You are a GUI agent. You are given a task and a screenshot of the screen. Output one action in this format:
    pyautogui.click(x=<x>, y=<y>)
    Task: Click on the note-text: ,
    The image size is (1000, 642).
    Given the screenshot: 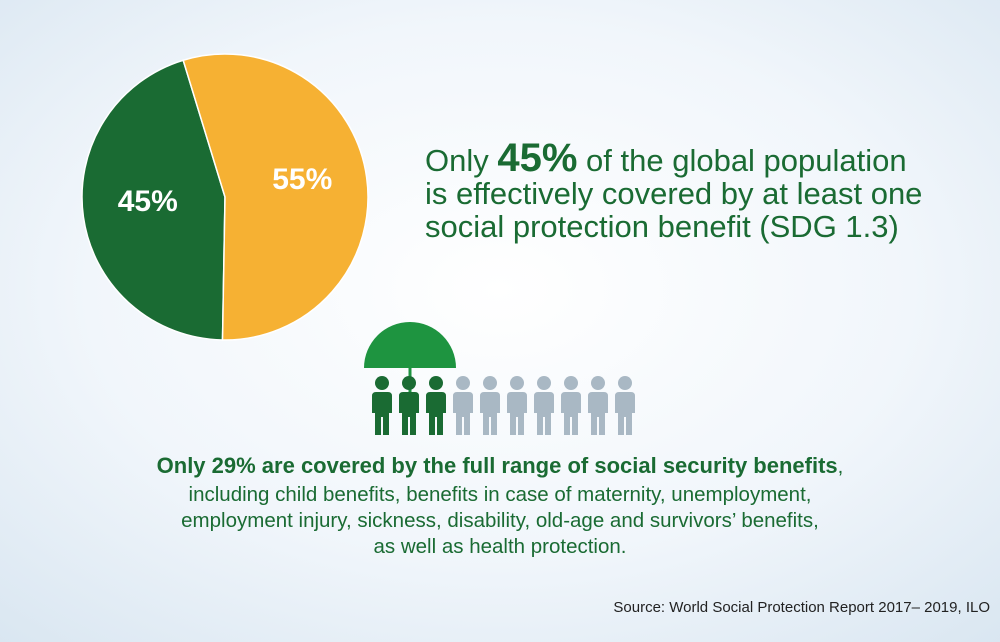 What is the action you would take?
    pyautogui.click(x=841, y=466)
    